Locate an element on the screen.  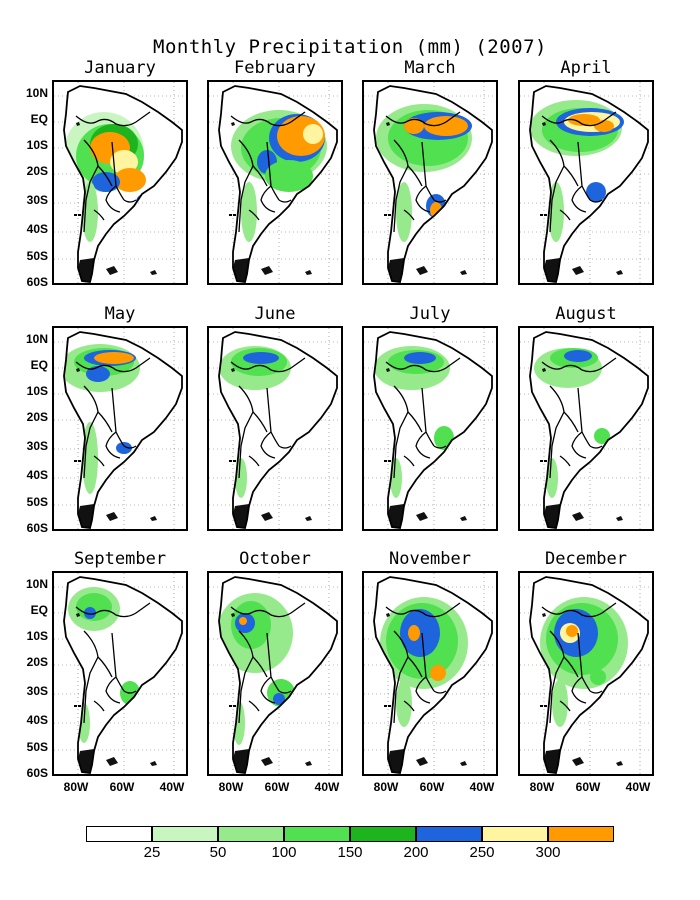
panel-title-january: January is located at coordinates (120, 68).